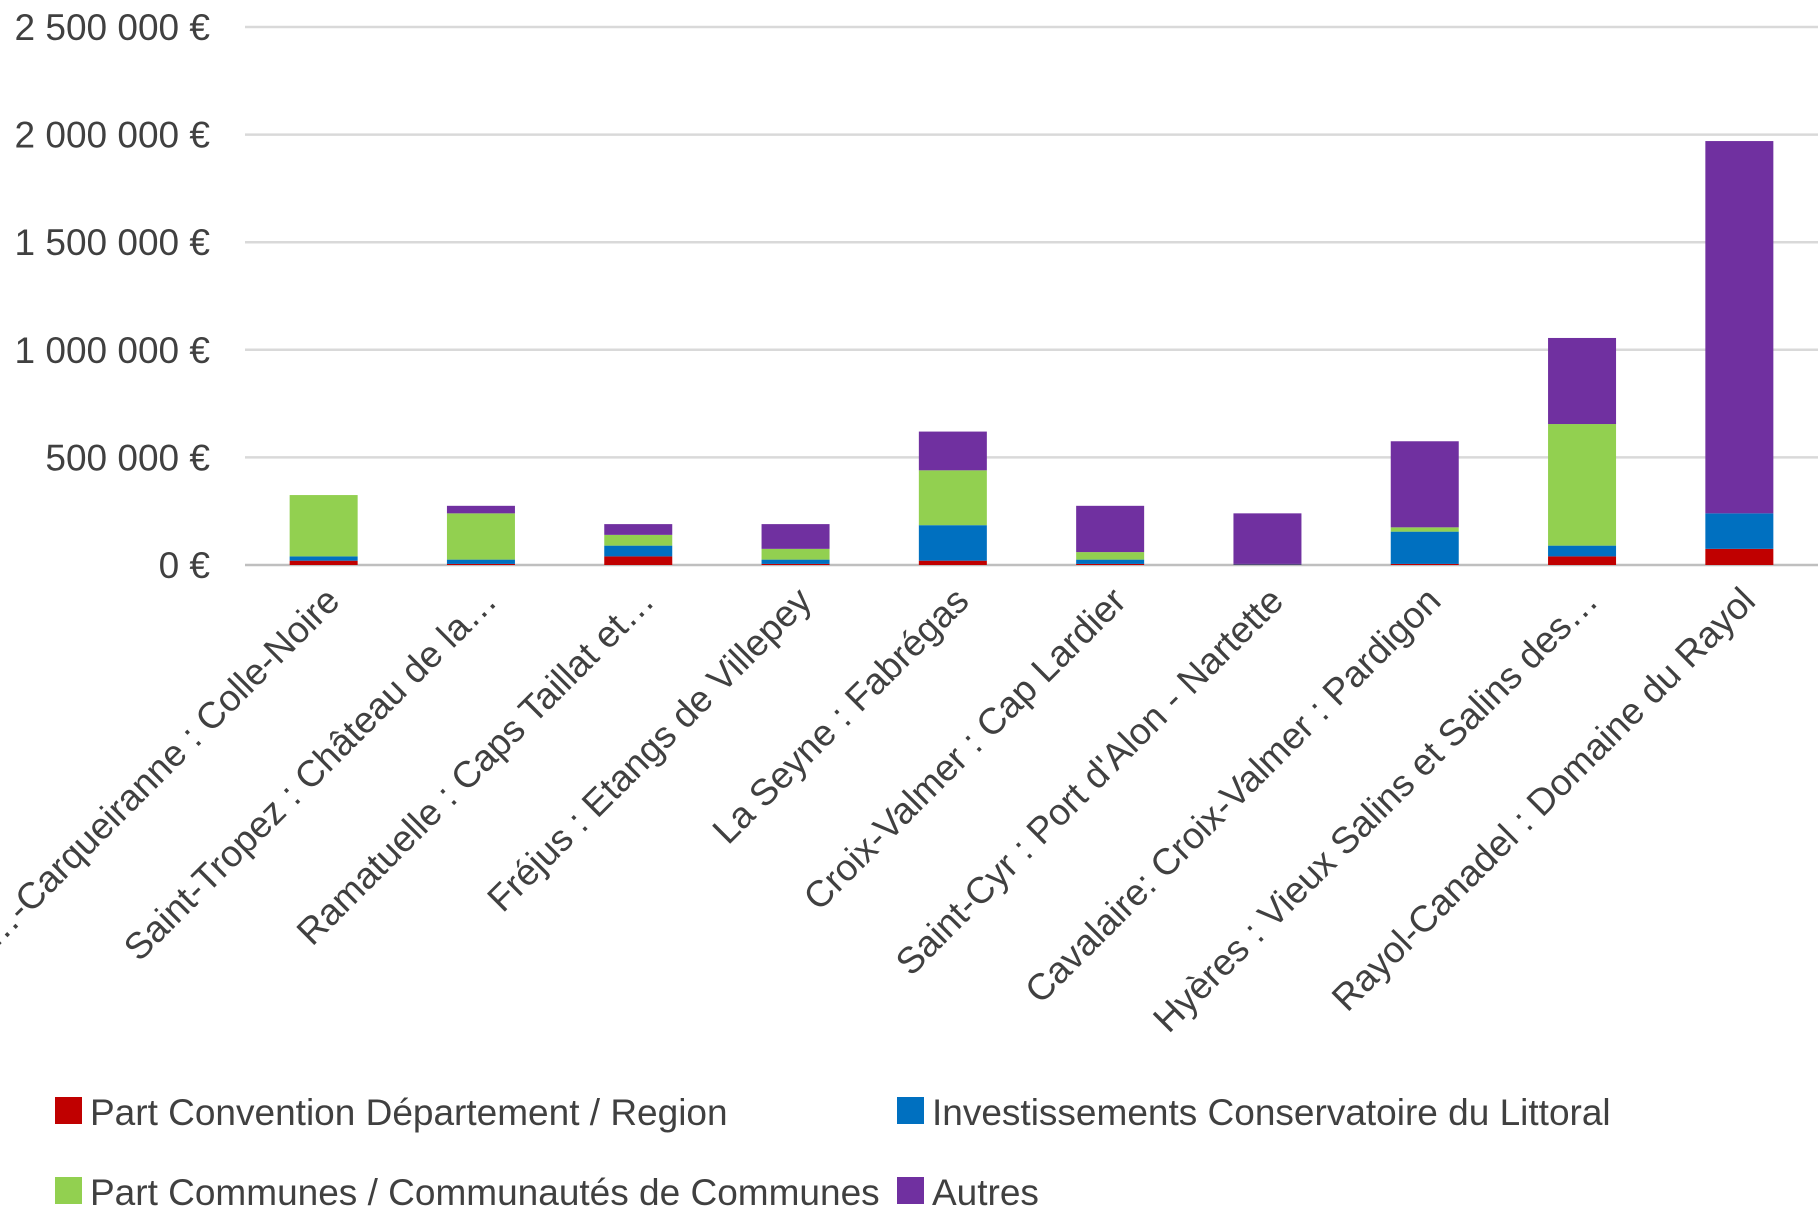 The width and height of the screenshot is (1818, 1223). What do you see at coordinates (113, 350) in the screenshot?
I see `y-tick-label: 1 000 000 €` at bounding box center [113, 350].